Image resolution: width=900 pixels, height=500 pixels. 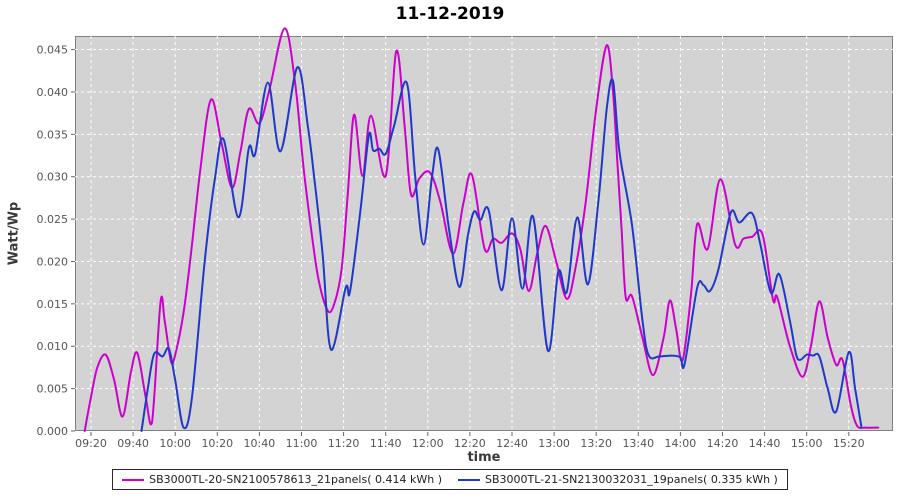 I want to click on x-tick-label: 10:20, so click(x=217, y=443).